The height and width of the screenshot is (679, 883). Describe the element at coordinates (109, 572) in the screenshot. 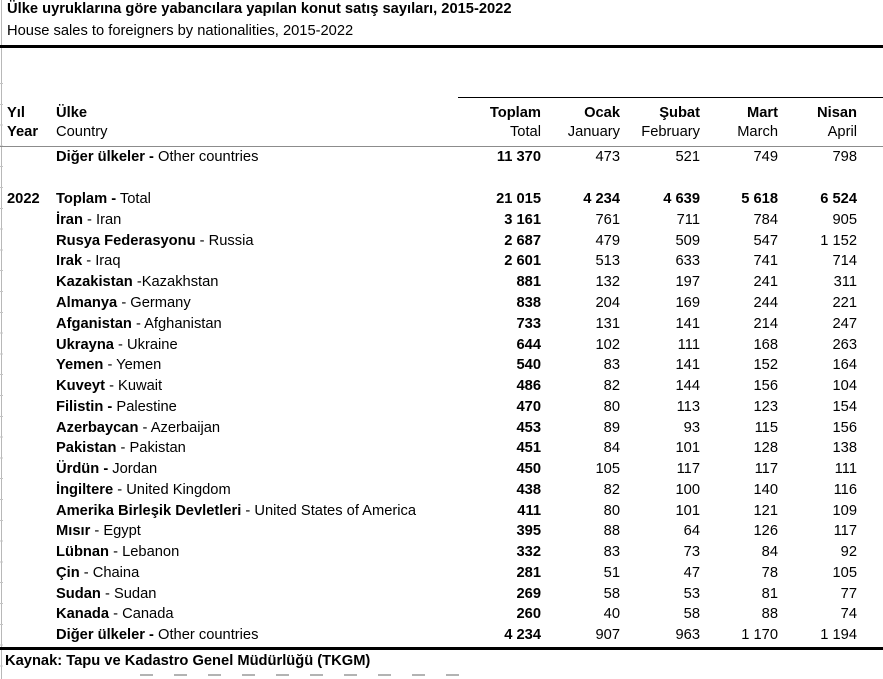

I see `country-name-english: - Chaina` at that location.